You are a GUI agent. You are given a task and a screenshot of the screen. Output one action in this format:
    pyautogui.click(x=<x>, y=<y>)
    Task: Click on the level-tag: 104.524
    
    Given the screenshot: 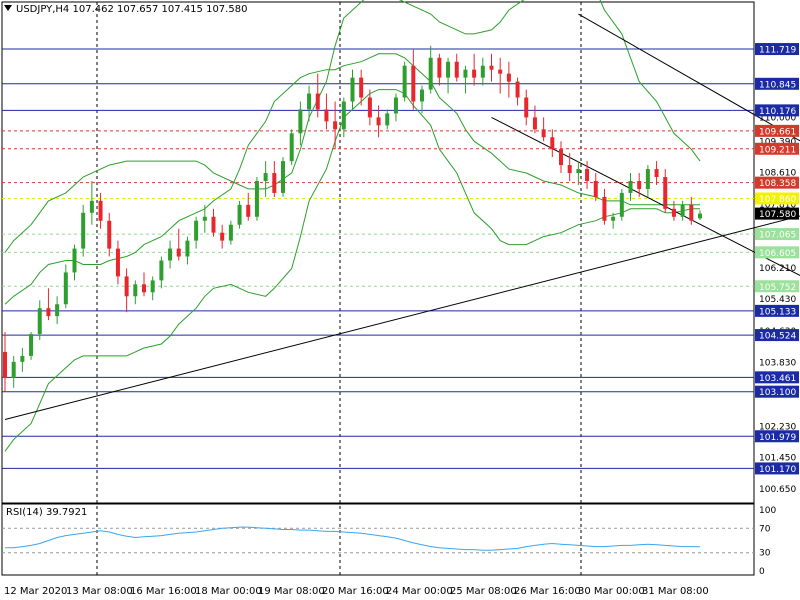 What is the action you would take?
    pyautogui.click(x=777, y=335)
    